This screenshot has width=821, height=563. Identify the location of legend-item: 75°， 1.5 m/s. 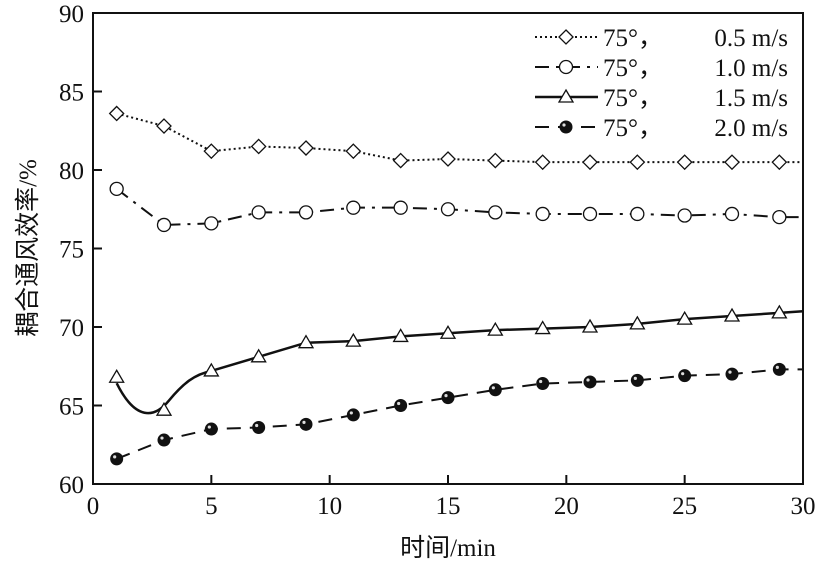
(661, 98).